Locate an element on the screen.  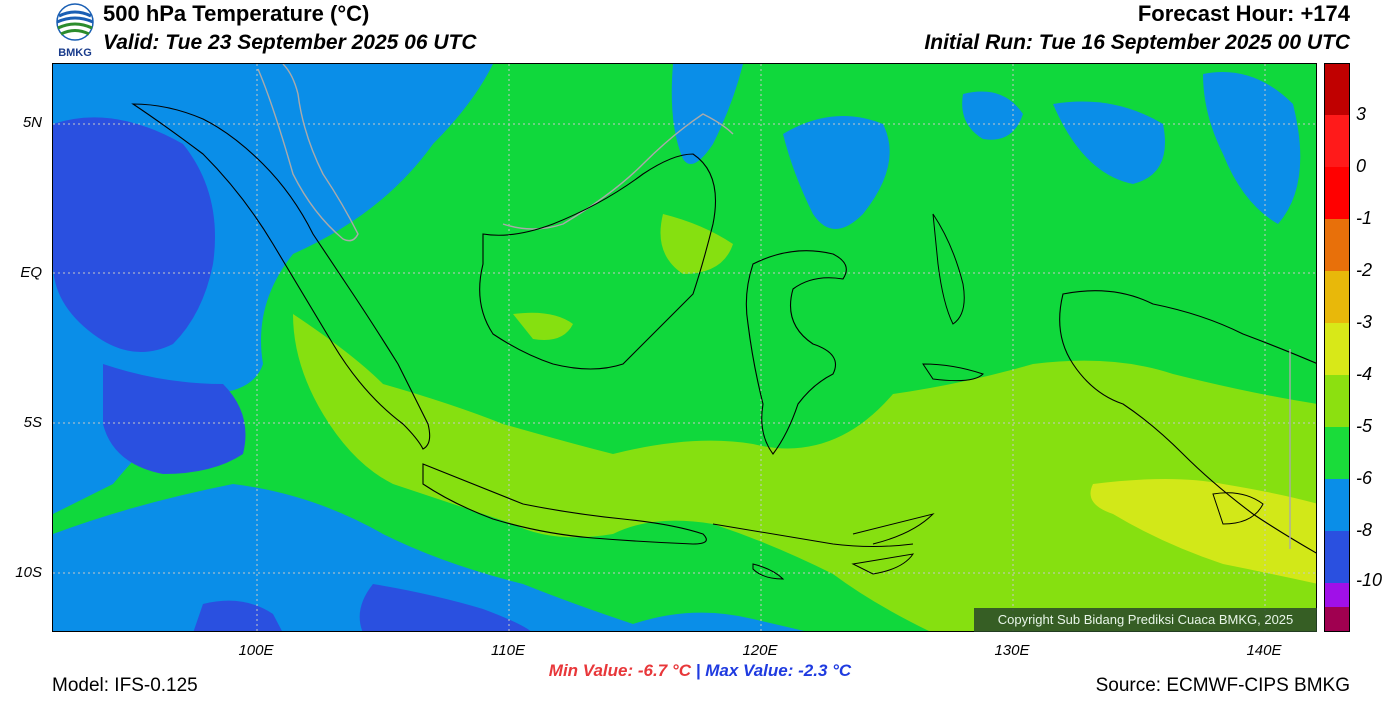
malay-peninsula is located at coordinates (308, 153).